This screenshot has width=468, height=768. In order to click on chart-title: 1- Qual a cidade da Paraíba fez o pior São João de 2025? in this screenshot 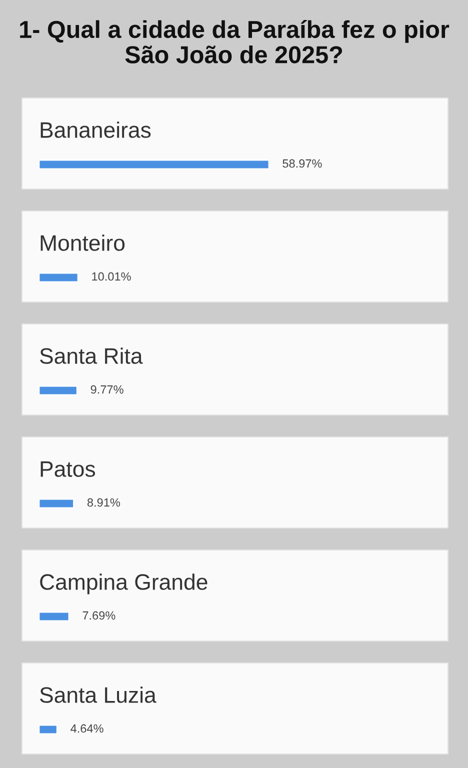, I will do `click(235, 42)`.